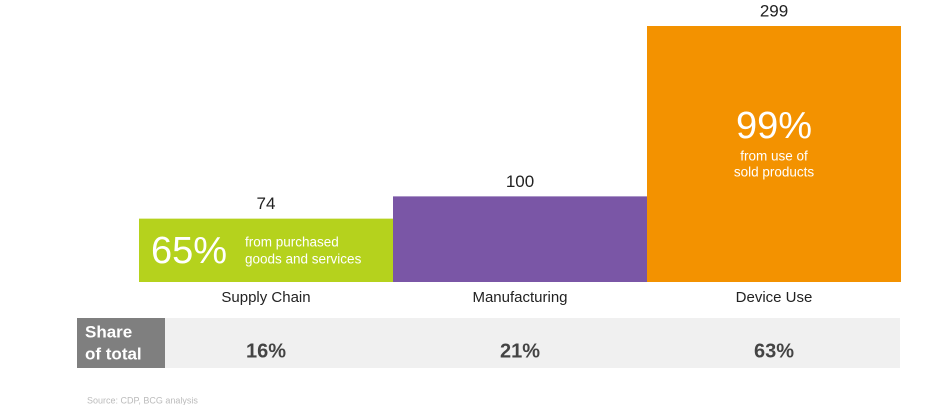 The width and height of the screenshot is (936, 405). Describe the element at coordinates (519, 297) in the screenshot. I see `x-tick-label: Manufacturing` at that location.